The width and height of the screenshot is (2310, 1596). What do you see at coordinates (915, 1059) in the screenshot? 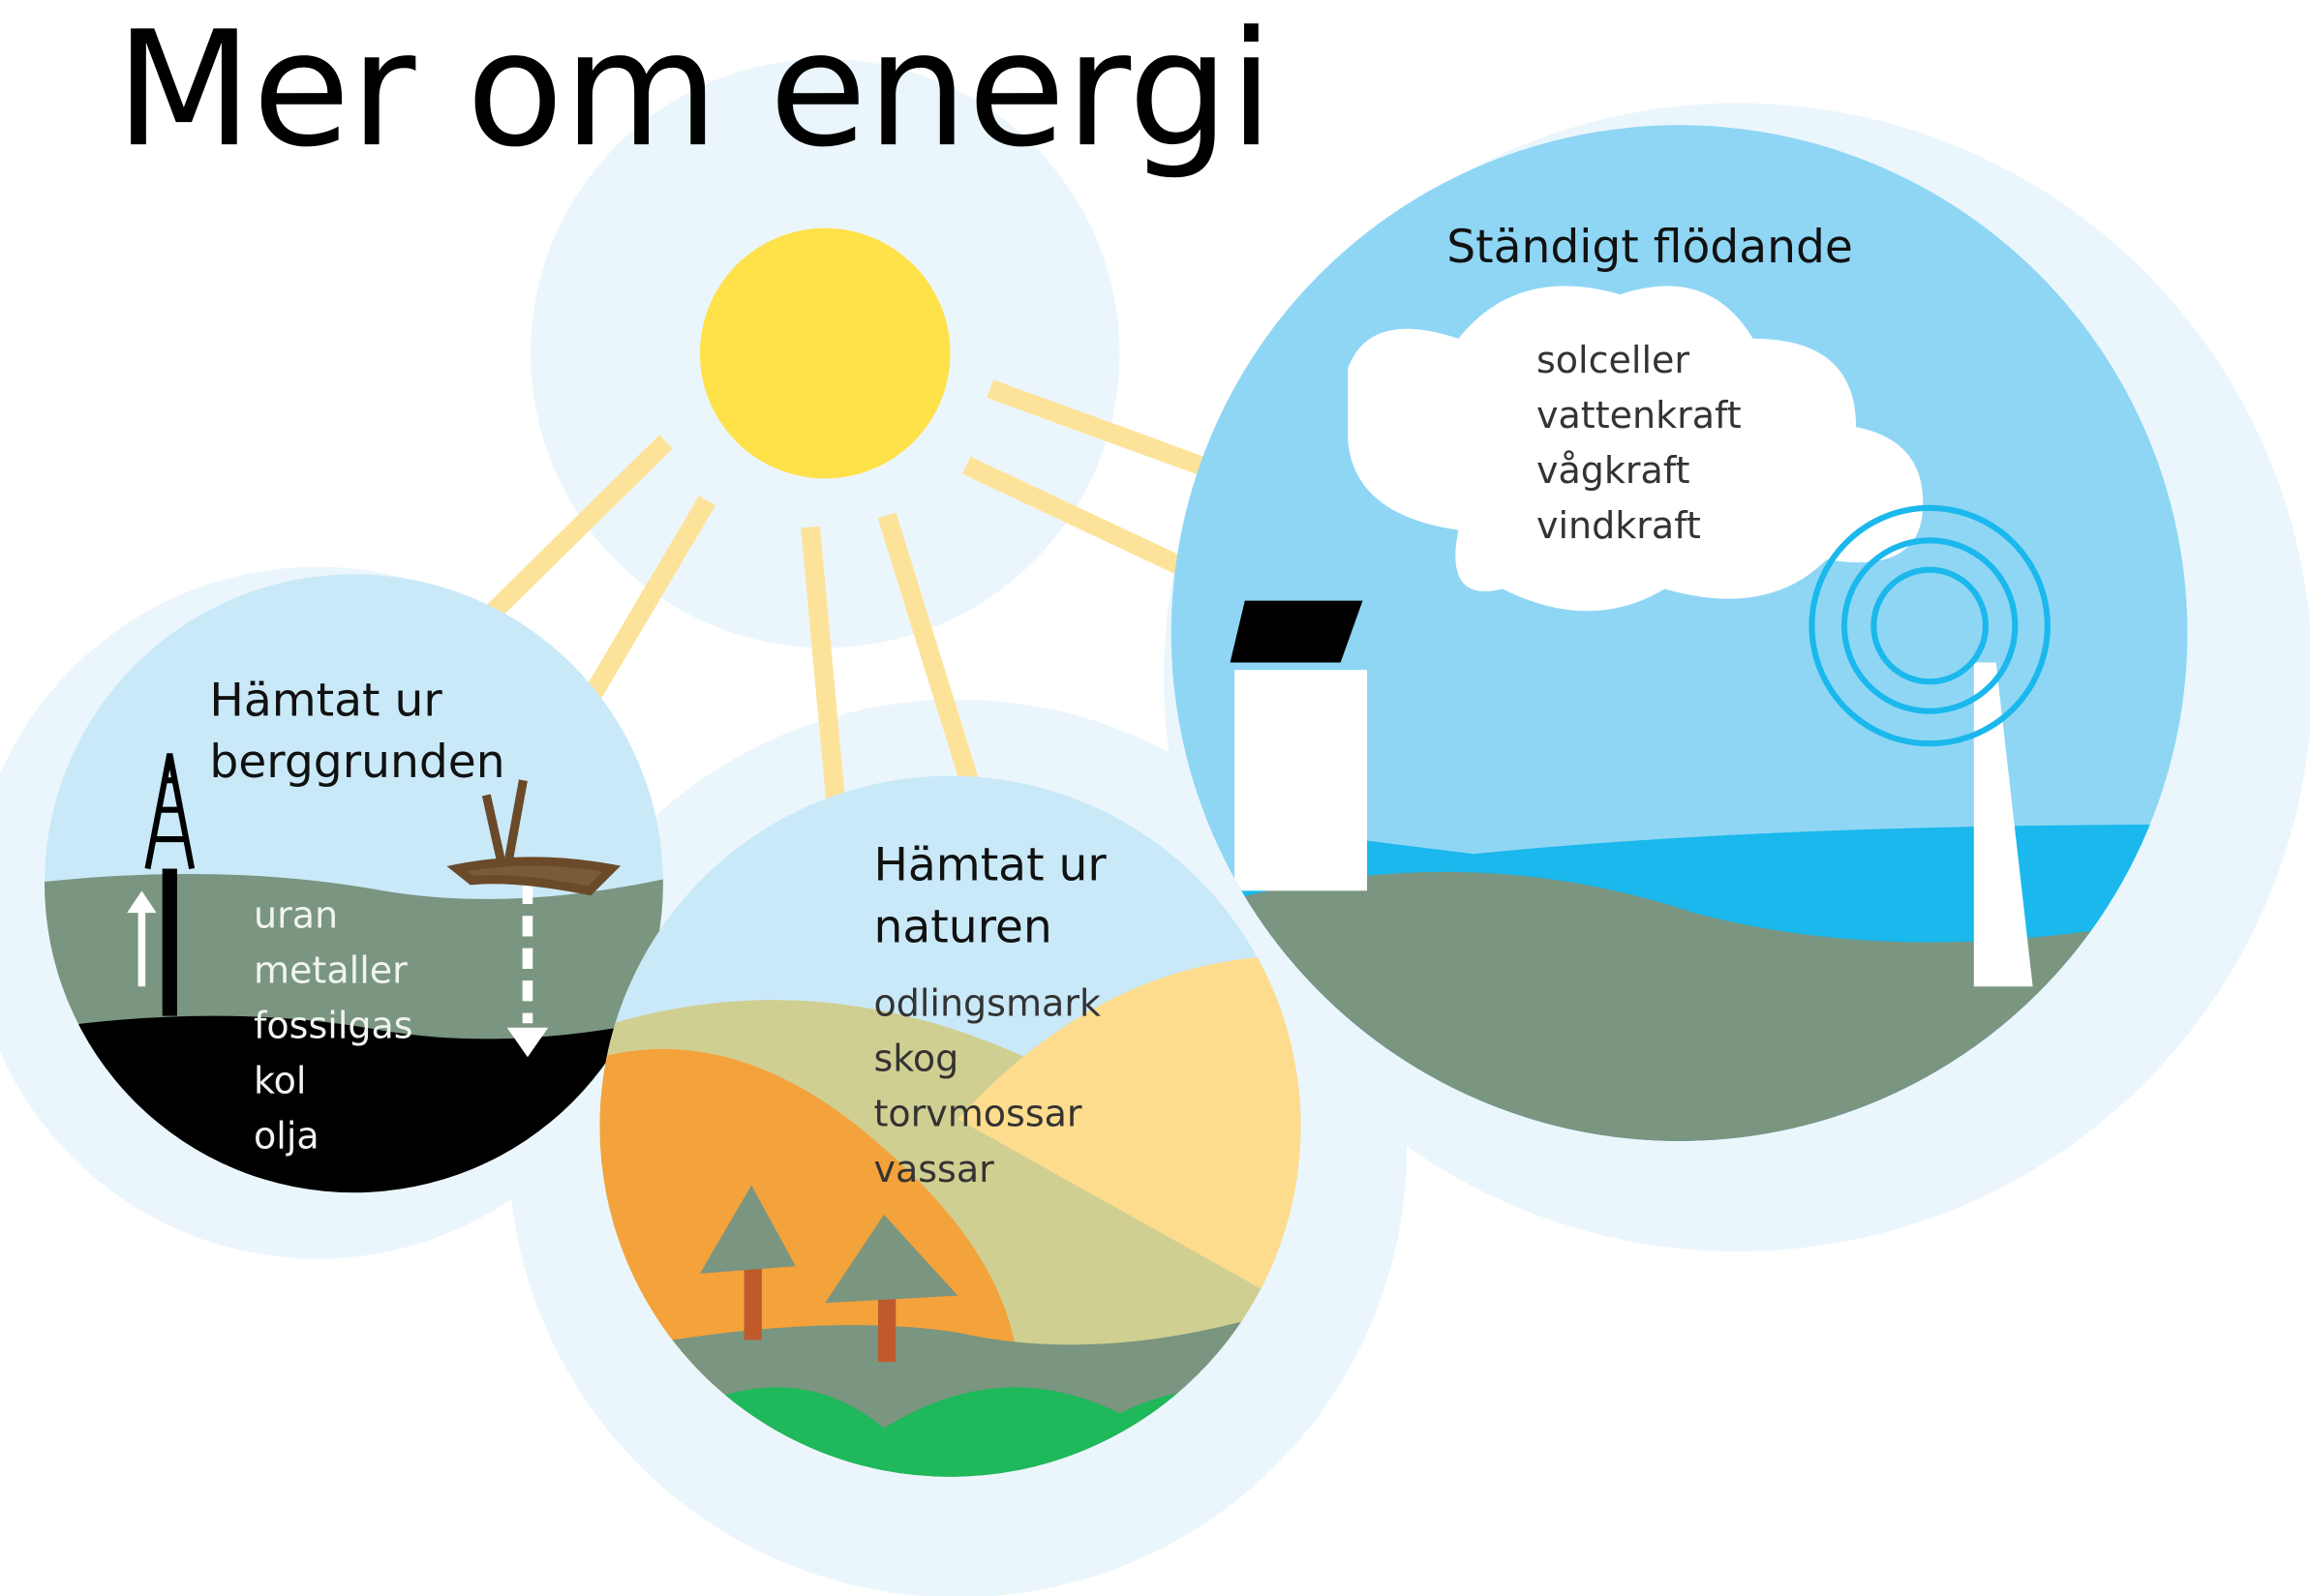
I see `group-item: skog` at bounding box center [915, 1059].